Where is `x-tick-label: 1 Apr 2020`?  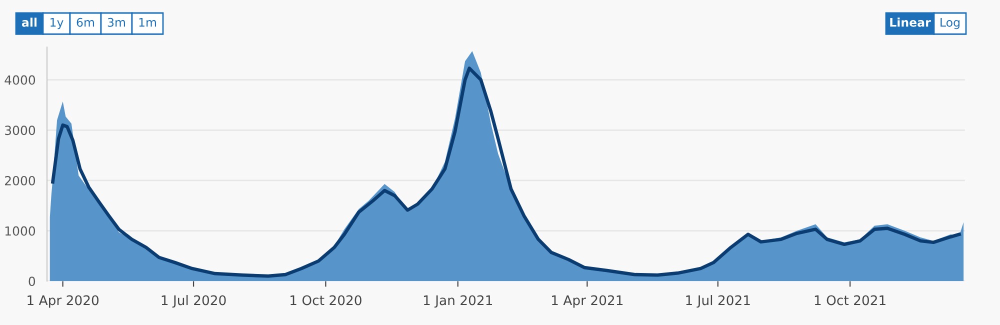
x-tick-label: 1 Apr 2020 is located at coordinates (63, 301).